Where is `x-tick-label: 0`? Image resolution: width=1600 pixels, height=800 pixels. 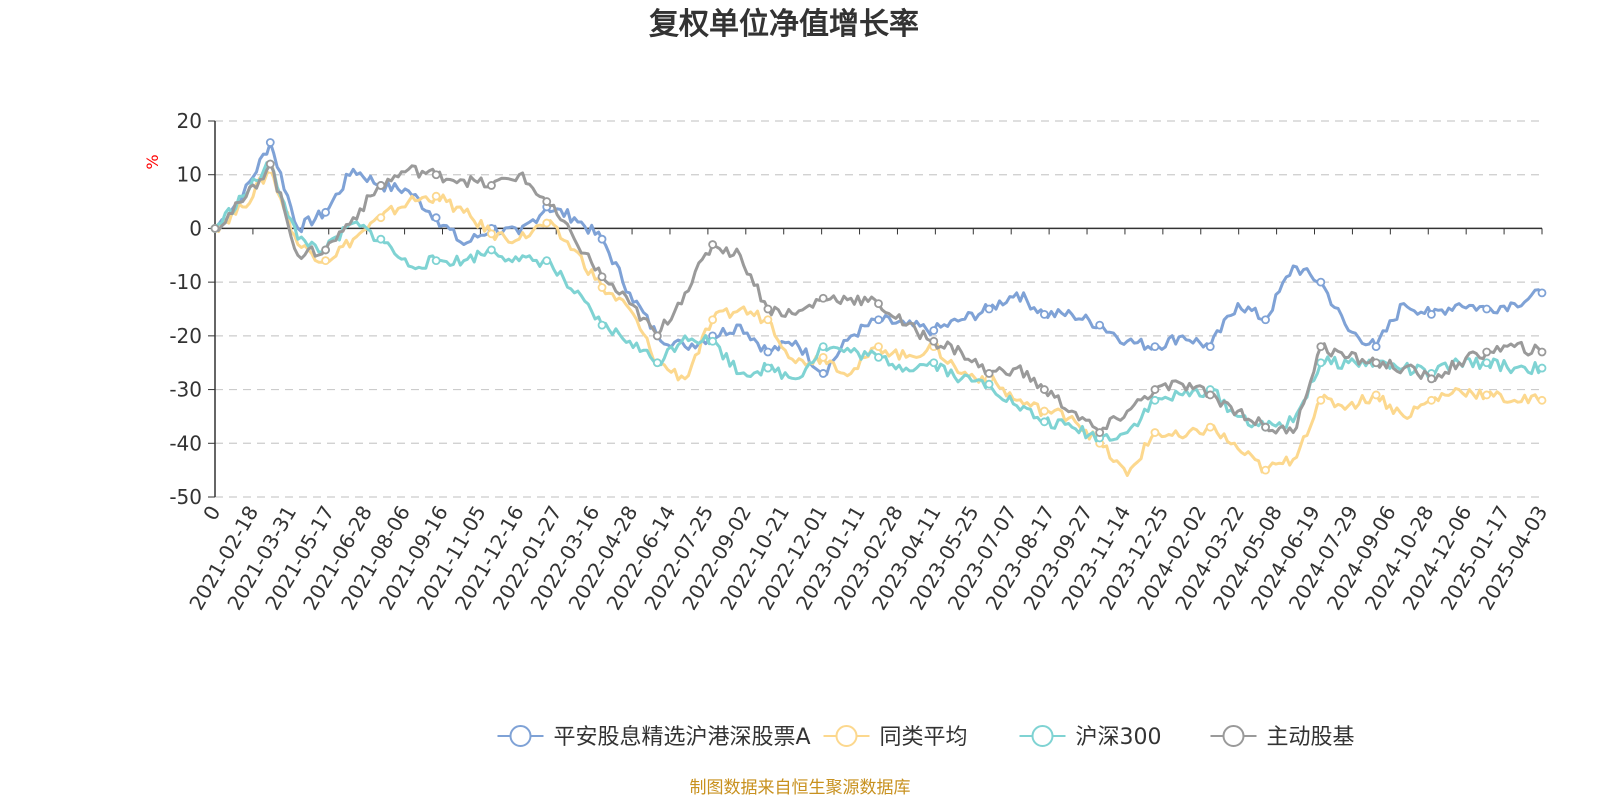
x-tick-label: 0 is located at coordinates (211, 513).